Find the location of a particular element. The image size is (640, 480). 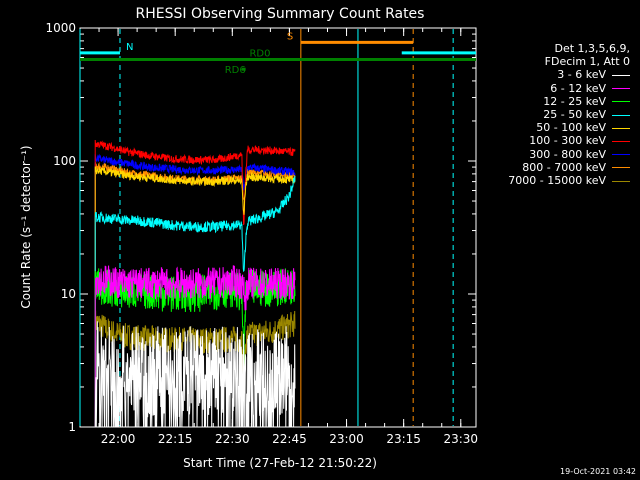

legend-item: 6 - 12 keV is located at coordinates (569, 88).